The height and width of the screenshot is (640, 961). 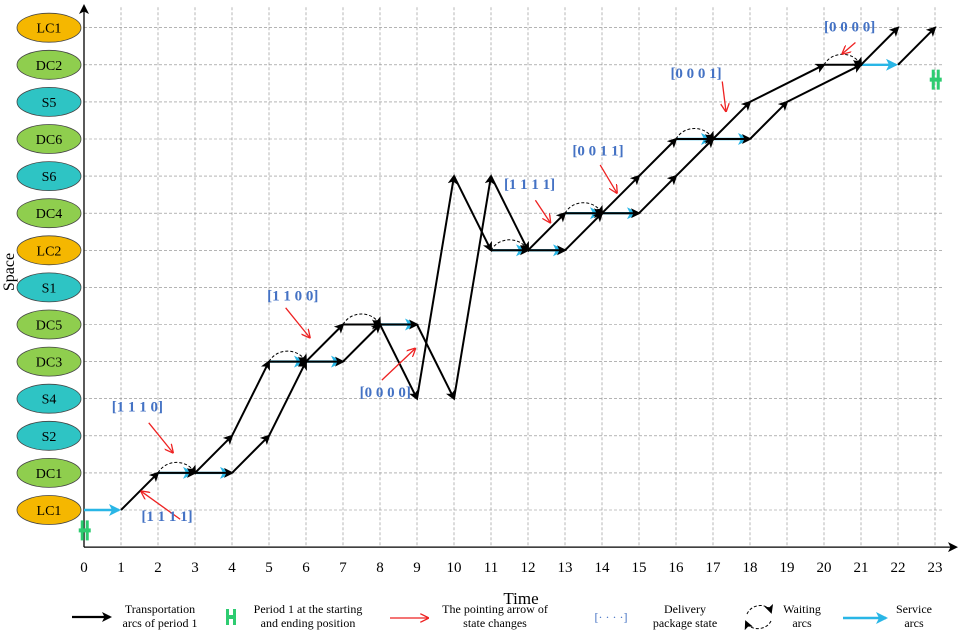 I want to click on y-axis-title: Space, so click(x=9, y=272).